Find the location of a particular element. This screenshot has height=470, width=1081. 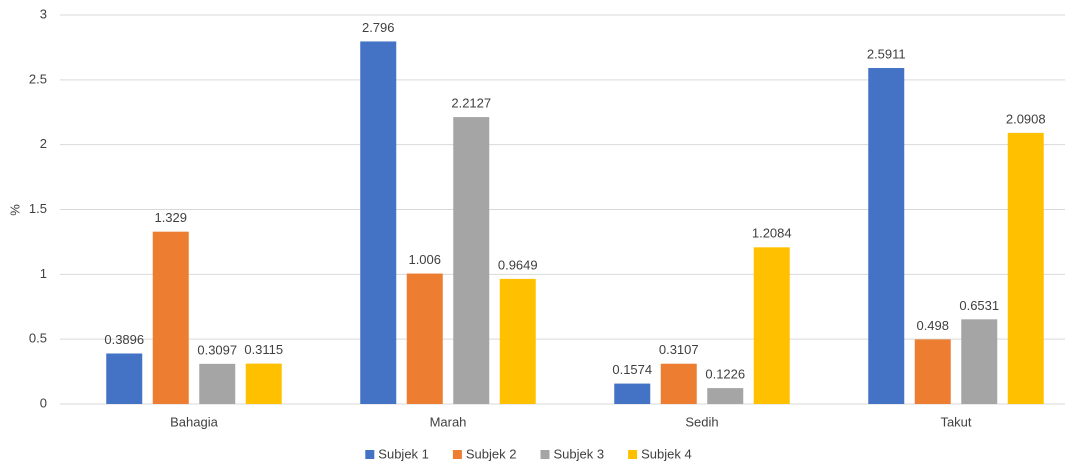

value-label: 0.1226 is located at coordinates (725, 374).